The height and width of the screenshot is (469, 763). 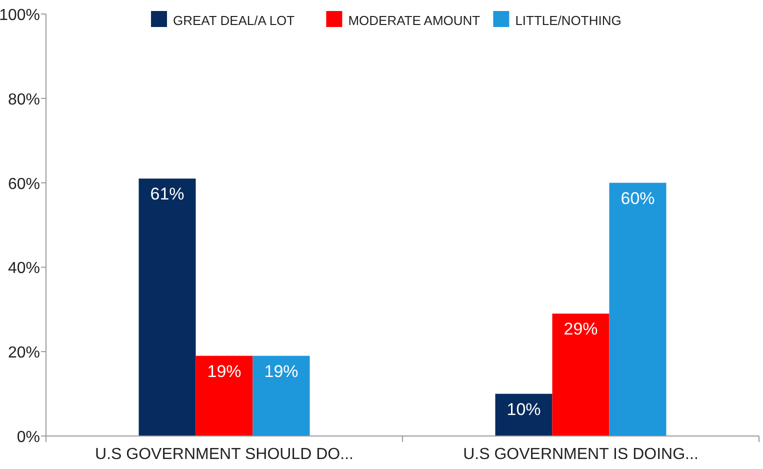 What do you see at coordinates (24, 269) in the screenshot?
I see `y-tick-label: 40%` at bounding box center [24, 269].